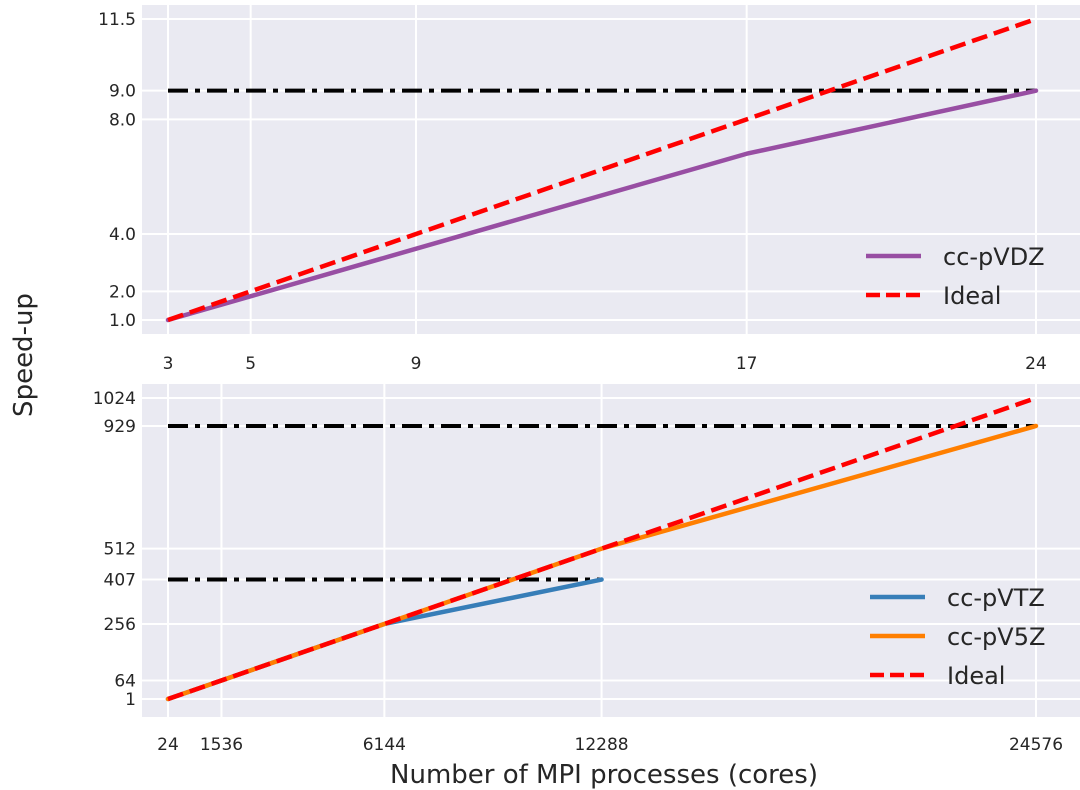  What do you see at coordinates (117, 20) in the screenshot?
I see `y-tick-label: 11.5` at bounding box center [117, 20].